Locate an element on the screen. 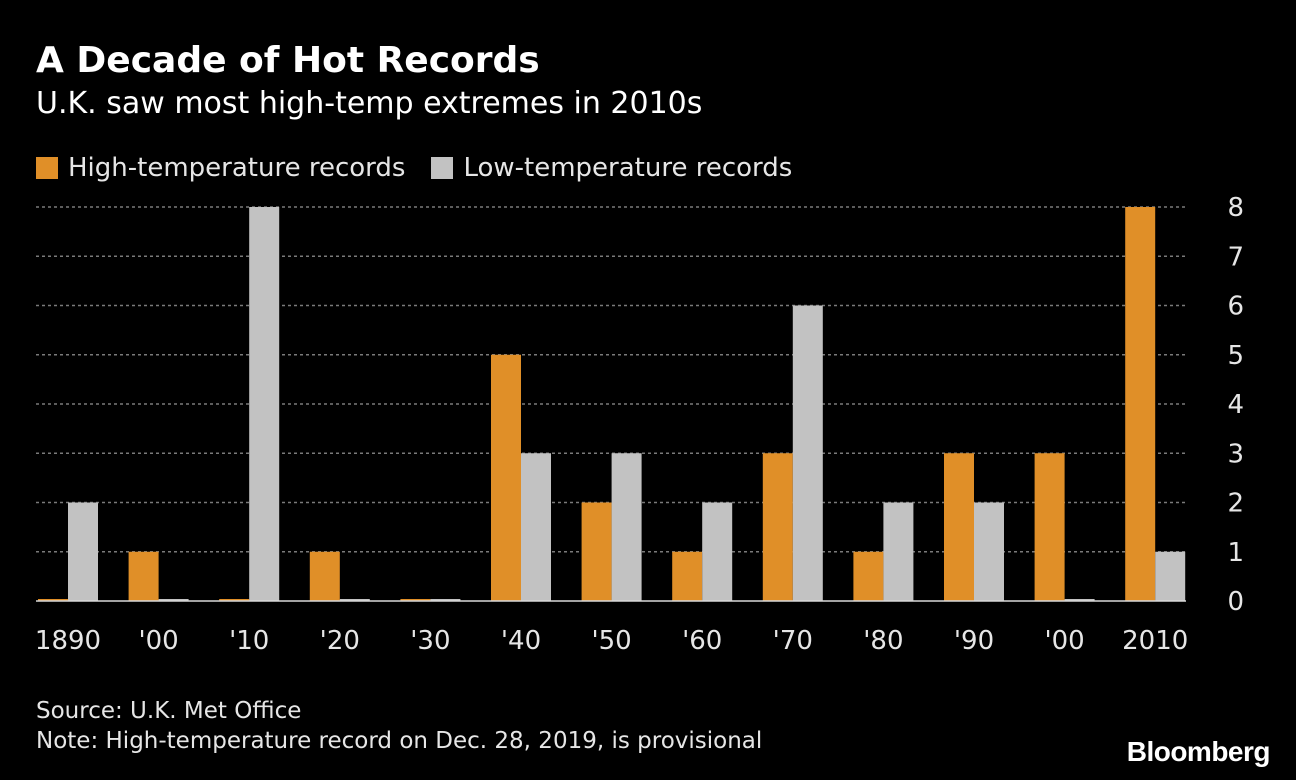  legend-label-high: High-temperature records is located at coordinates (237, 168).